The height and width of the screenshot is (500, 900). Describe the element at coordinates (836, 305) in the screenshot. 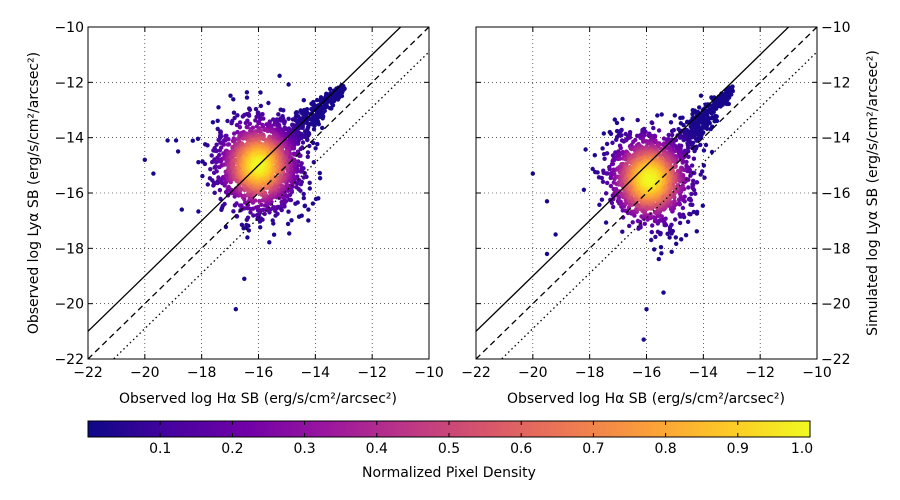

I see `right-y-tick-label: −20` at that location.